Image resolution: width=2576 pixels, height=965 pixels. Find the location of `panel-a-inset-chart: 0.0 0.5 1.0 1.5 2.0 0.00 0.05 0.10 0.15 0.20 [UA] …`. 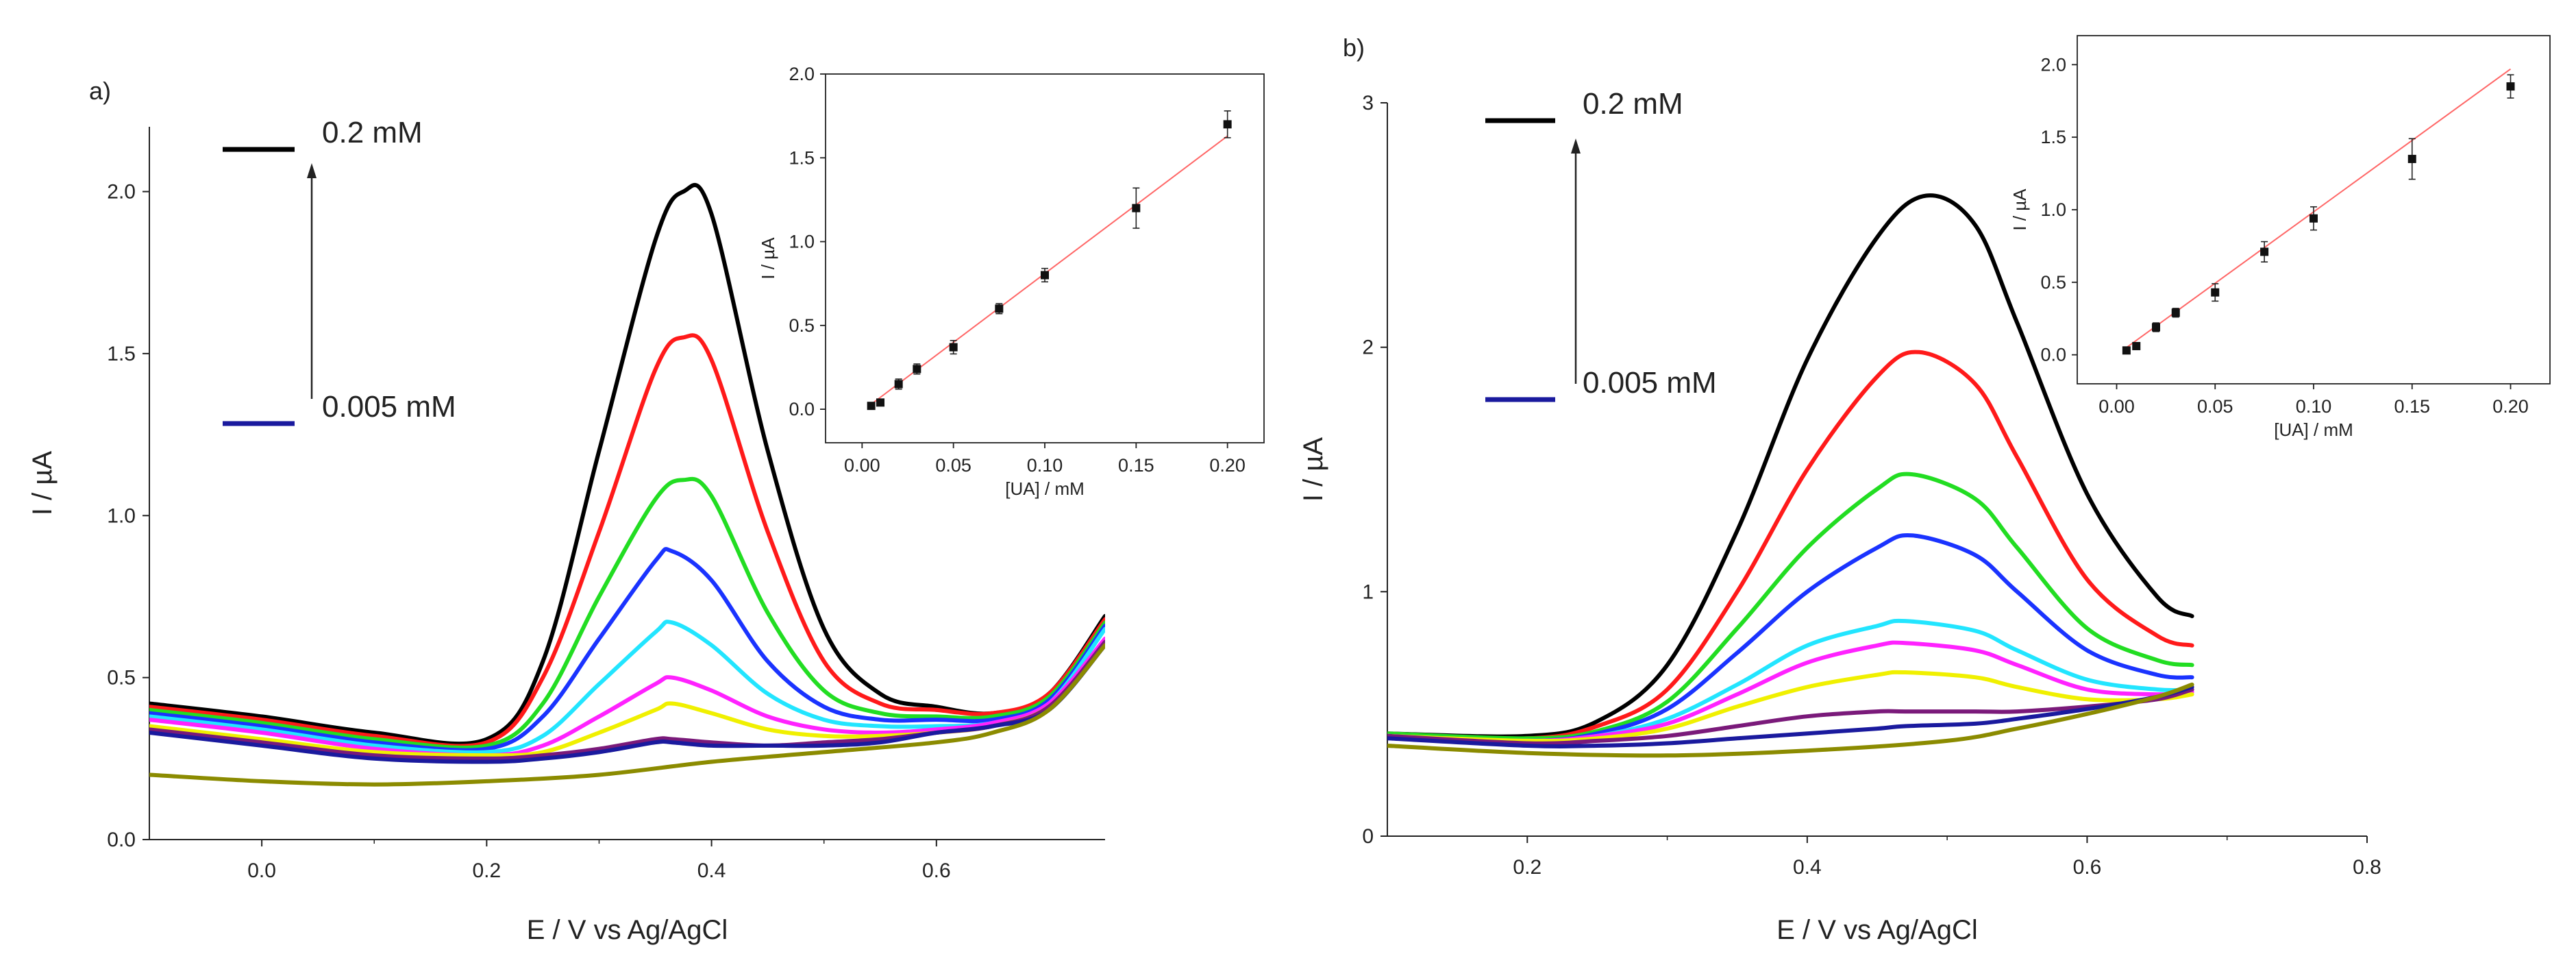

panel-a-inset-chart: 0.0 0.5 1.0 1.5 2.0 0.00 0.05 0.10 0.15 0.20 [UA] … is located at coordinates (1011, 281).